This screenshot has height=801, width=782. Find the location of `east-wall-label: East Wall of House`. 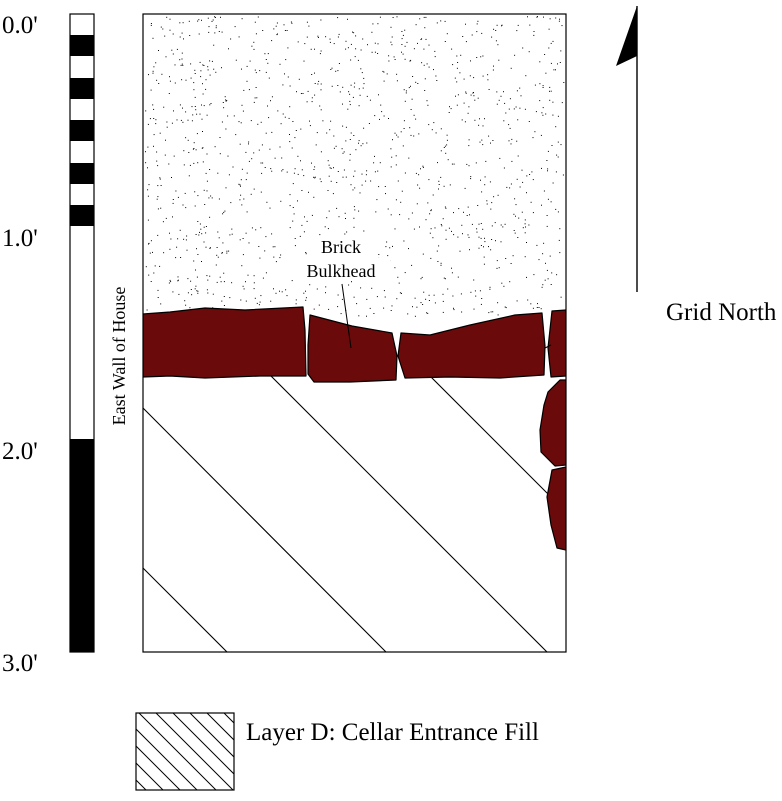

east-wall-label: East Wall of House is located at coordinates (119, 356).